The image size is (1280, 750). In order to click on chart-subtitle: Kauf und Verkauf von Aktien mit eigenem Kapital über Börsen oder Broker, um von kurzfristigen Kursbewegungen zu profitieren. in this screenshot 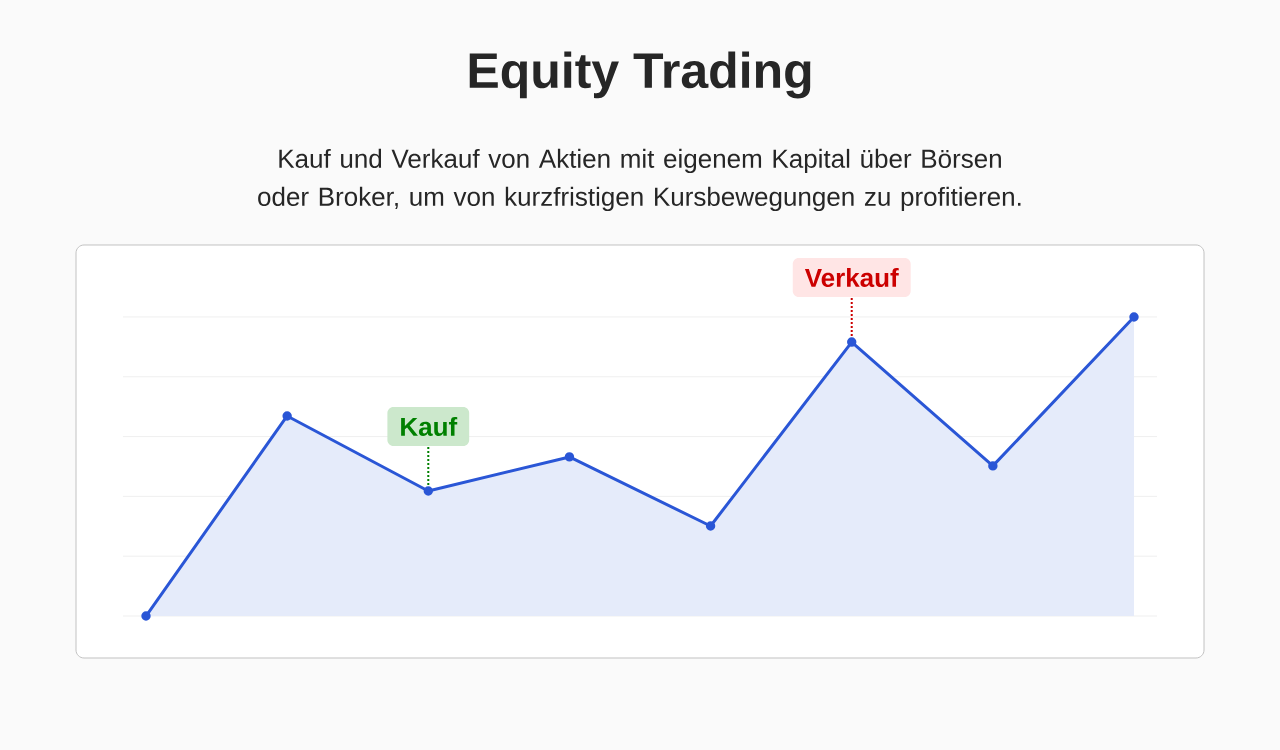, I will do `click(639, 180)`.